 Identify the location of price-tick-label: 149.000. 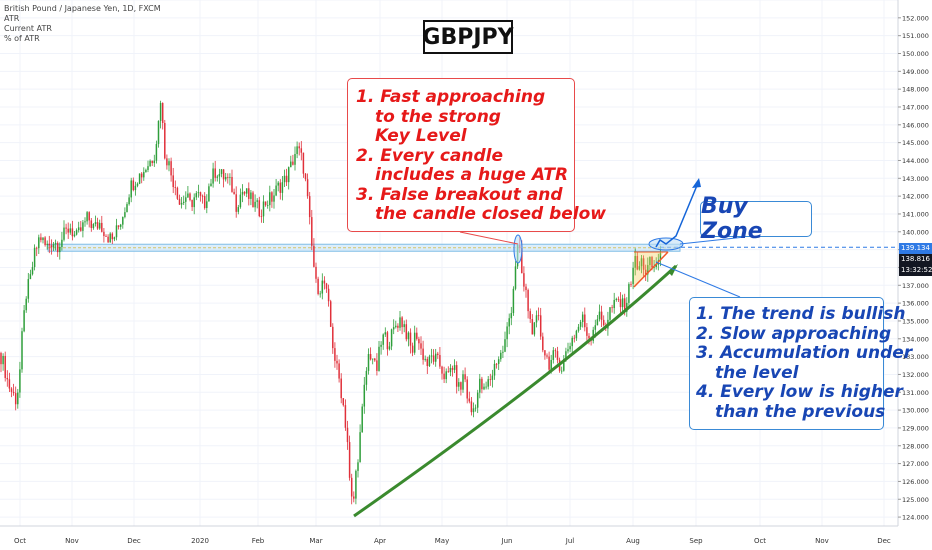
(915, 72).